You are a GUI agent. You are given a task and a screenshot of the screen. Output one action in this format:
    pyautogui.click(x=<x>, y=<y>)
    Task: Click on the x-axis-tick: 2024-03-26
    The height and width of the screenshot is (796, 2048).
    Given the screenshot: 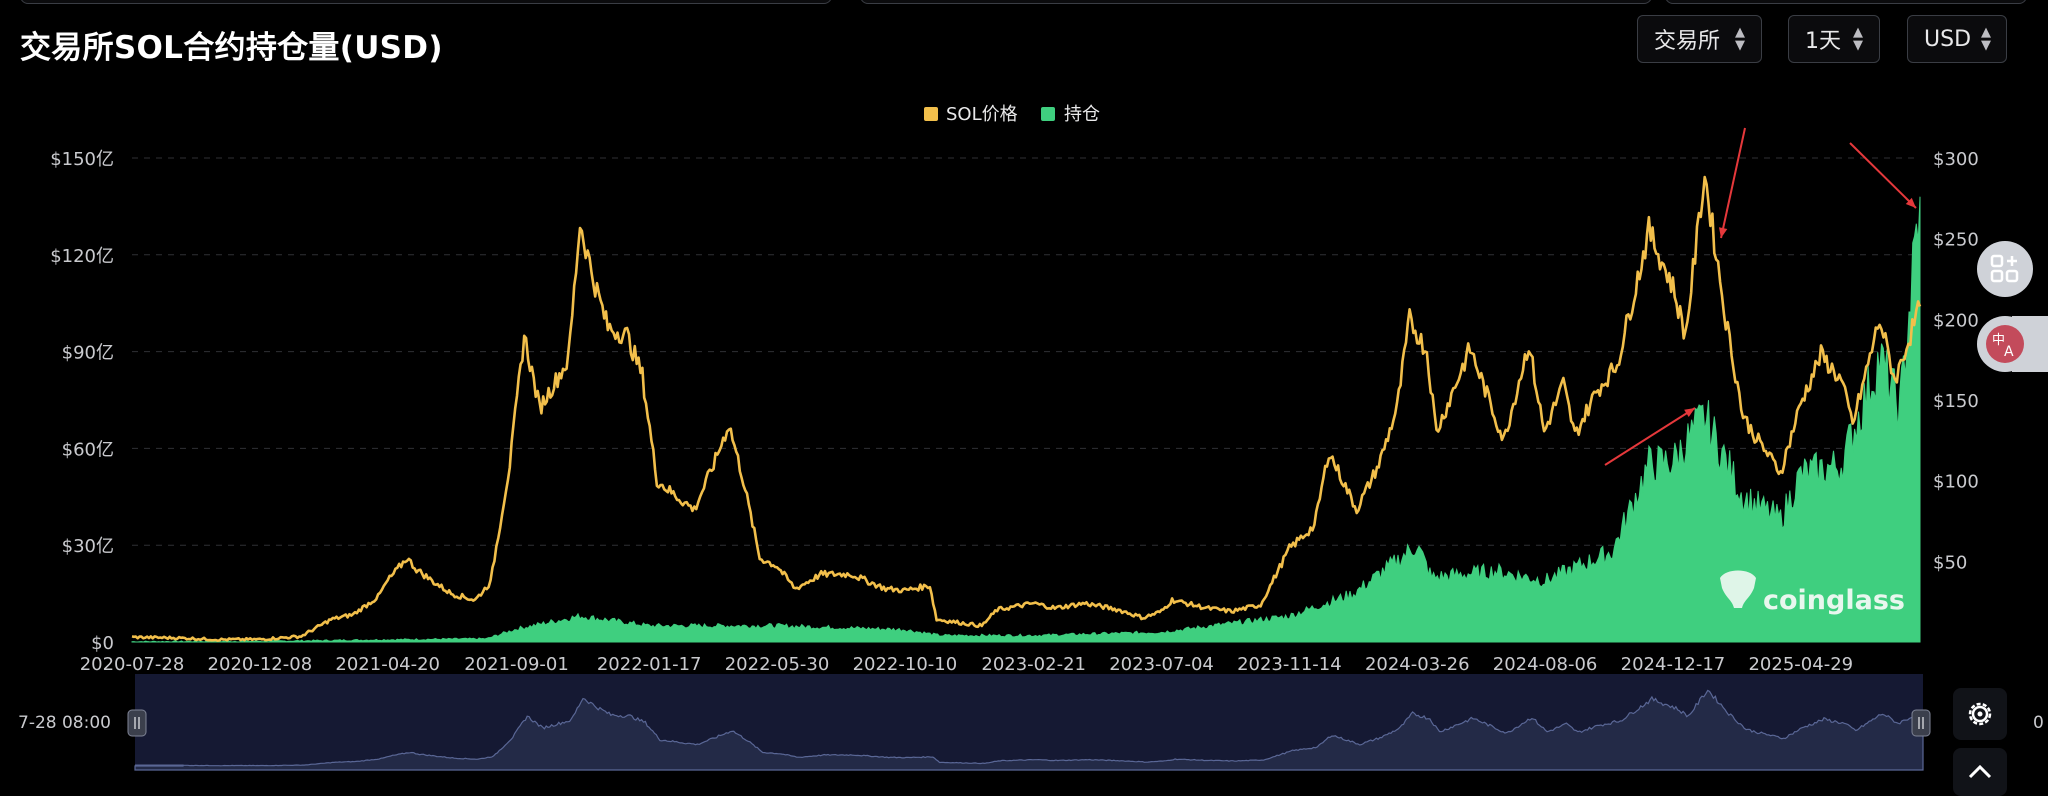 What is the action you would take?
    pyautogui.click(x=1417, y=664)
    